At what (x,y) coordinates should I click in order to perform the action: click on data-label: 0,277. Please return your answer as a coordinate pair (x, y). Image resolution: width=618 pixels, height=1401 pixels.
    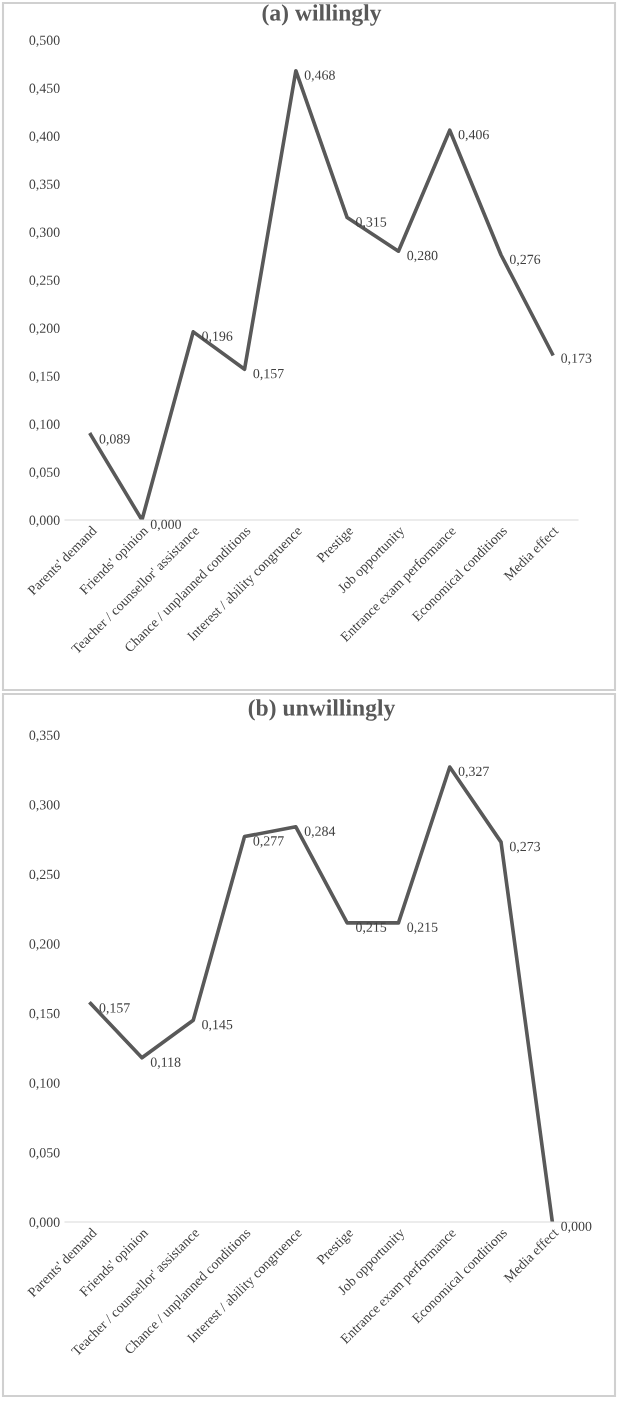
    Looking at the image, I should click on (268, 842).